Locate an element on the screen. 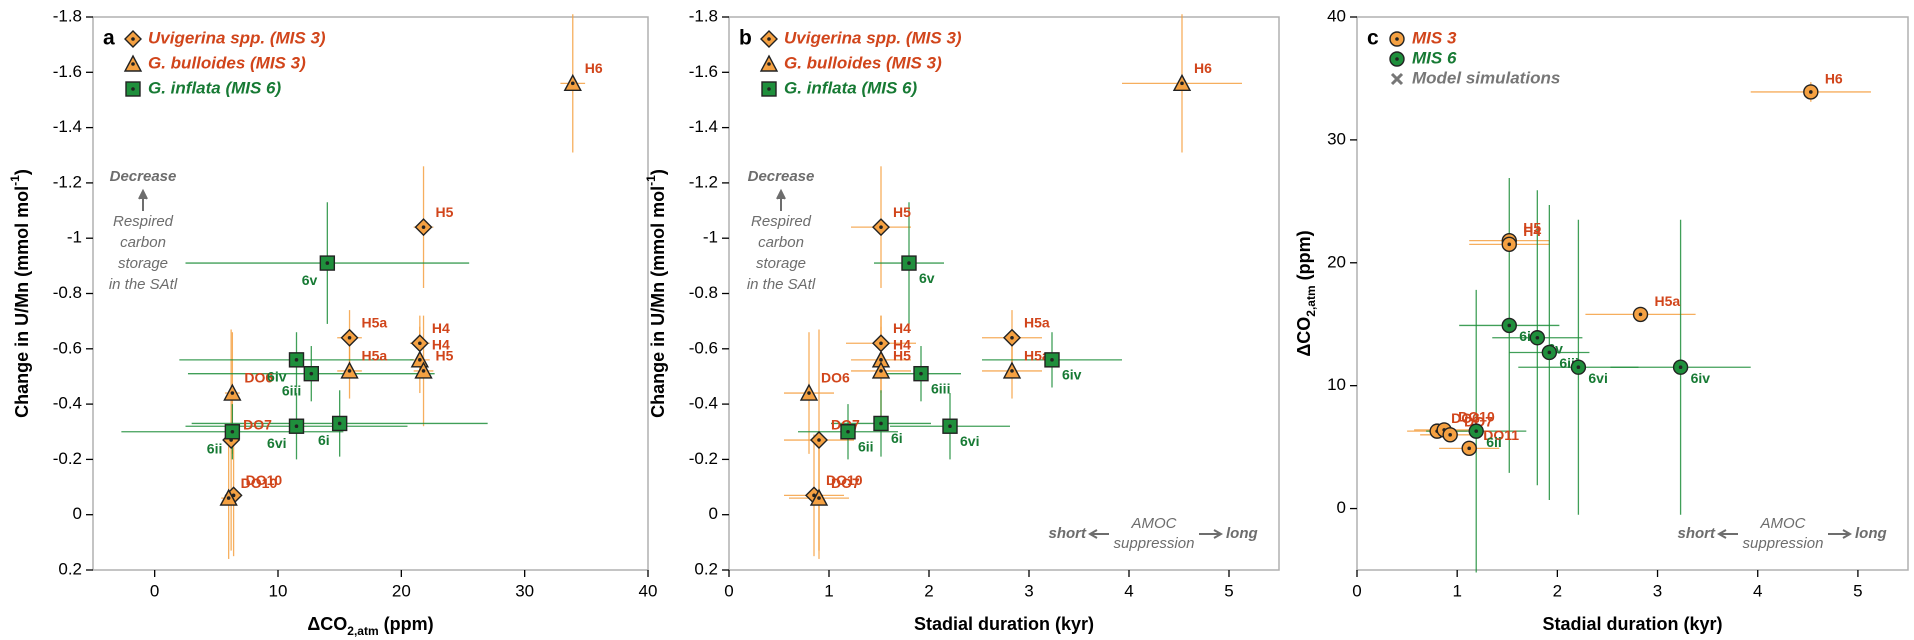 This screenshot has width=1914, height=640. panel-letter: b is located at coordinates (745, 38).